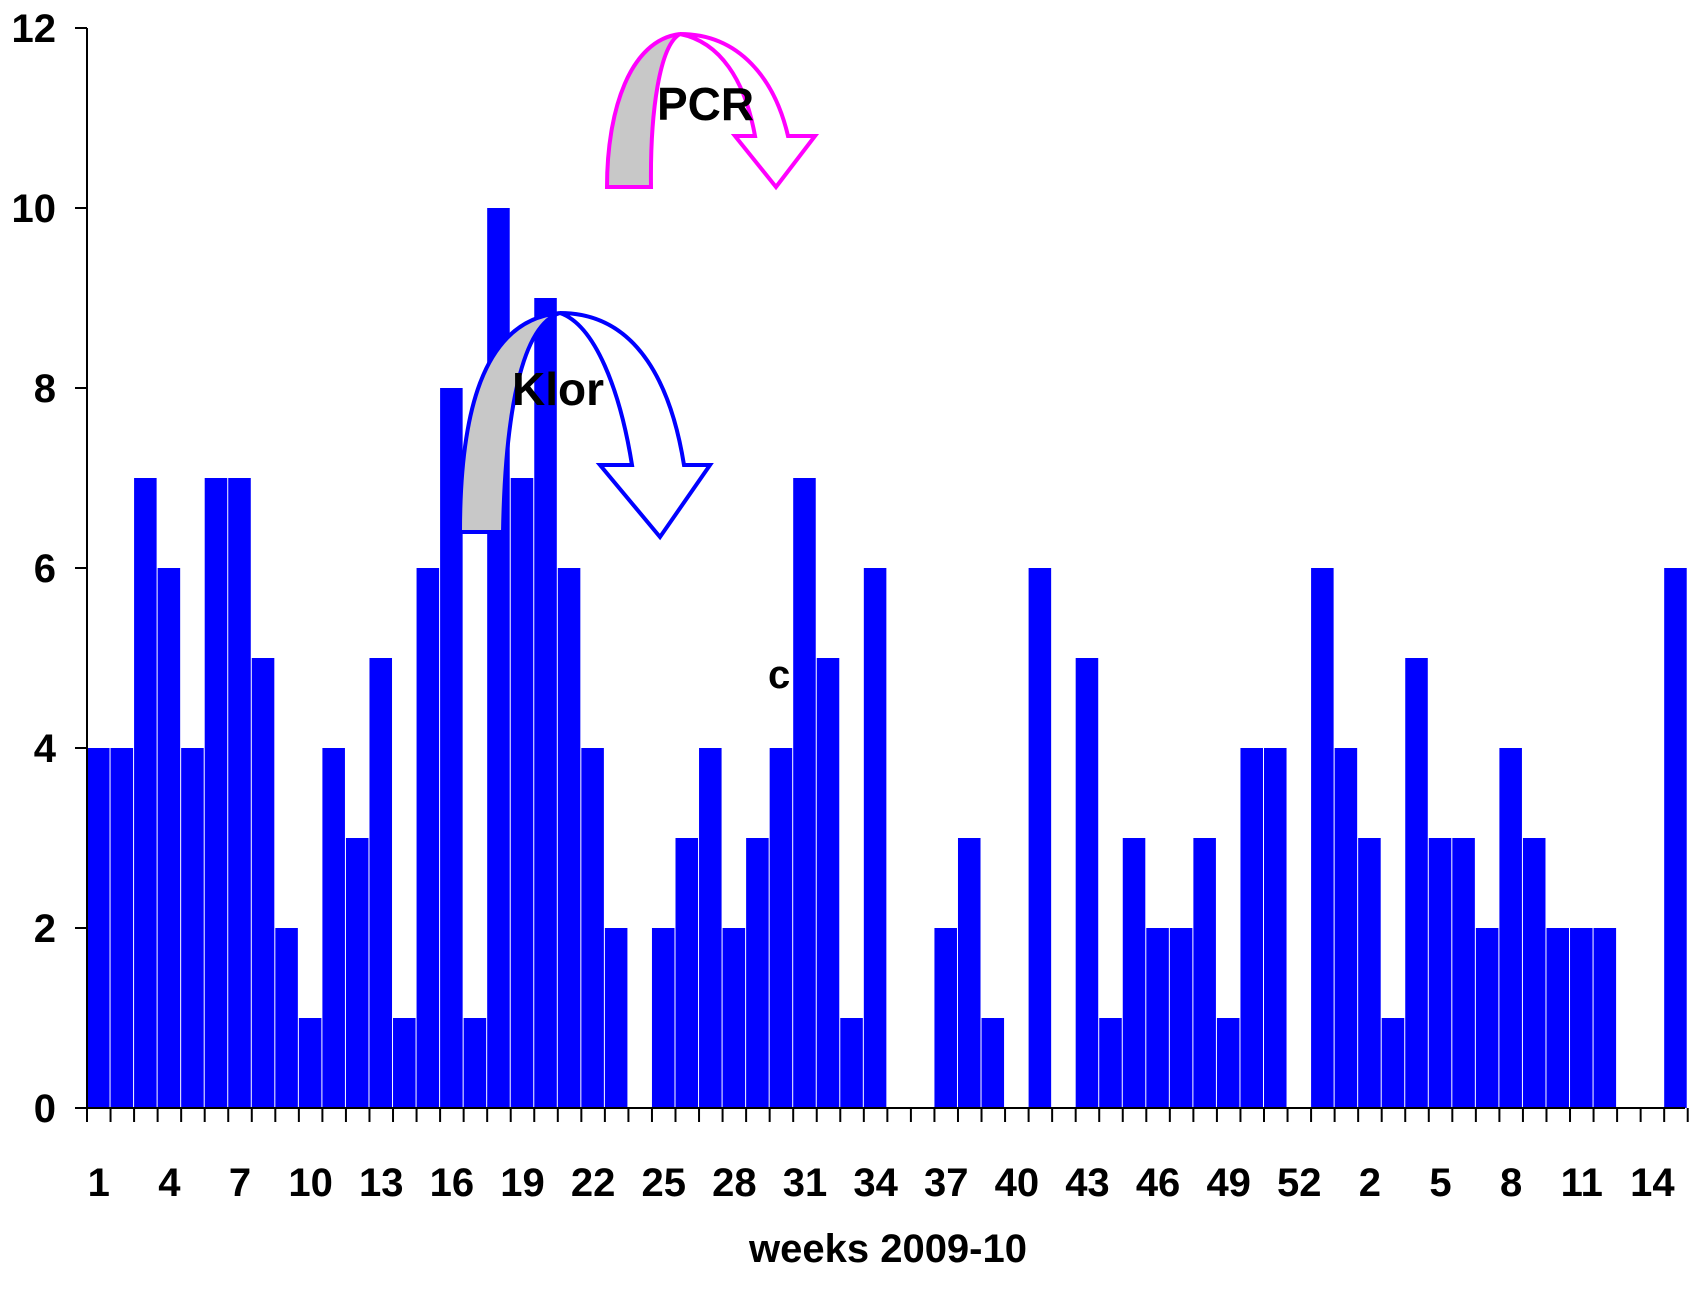 Image resolution: width=1695 pixels, height=1295 pixels. I want to click on pcr-arrow: PCR, so click(712, 111).